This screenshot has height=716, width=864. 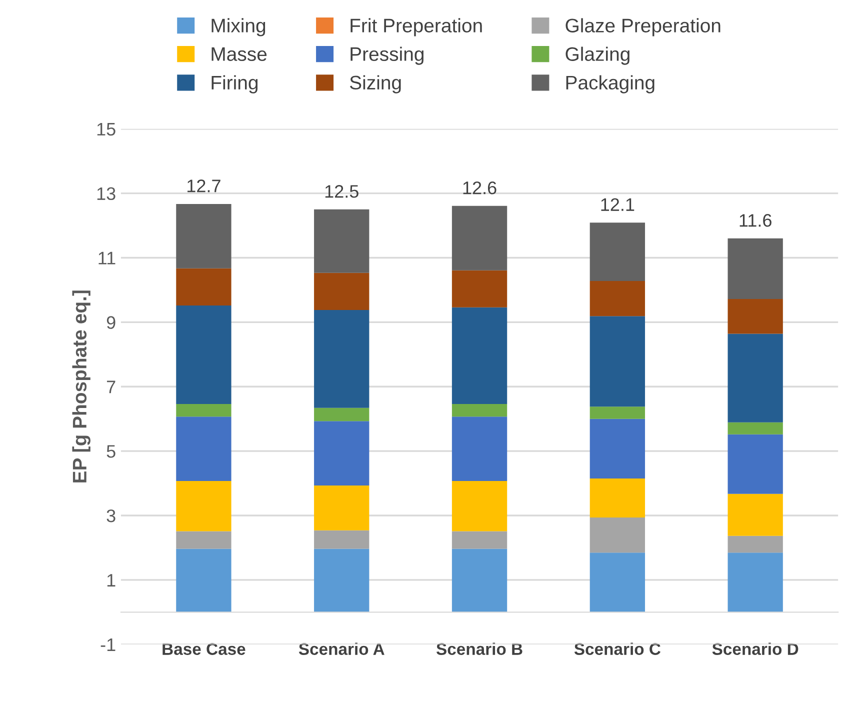 What do you see at coordinates (755, 648) in the screenshot?
I see `x-tick-label: Scenario D` at bounding box center [755, 648].